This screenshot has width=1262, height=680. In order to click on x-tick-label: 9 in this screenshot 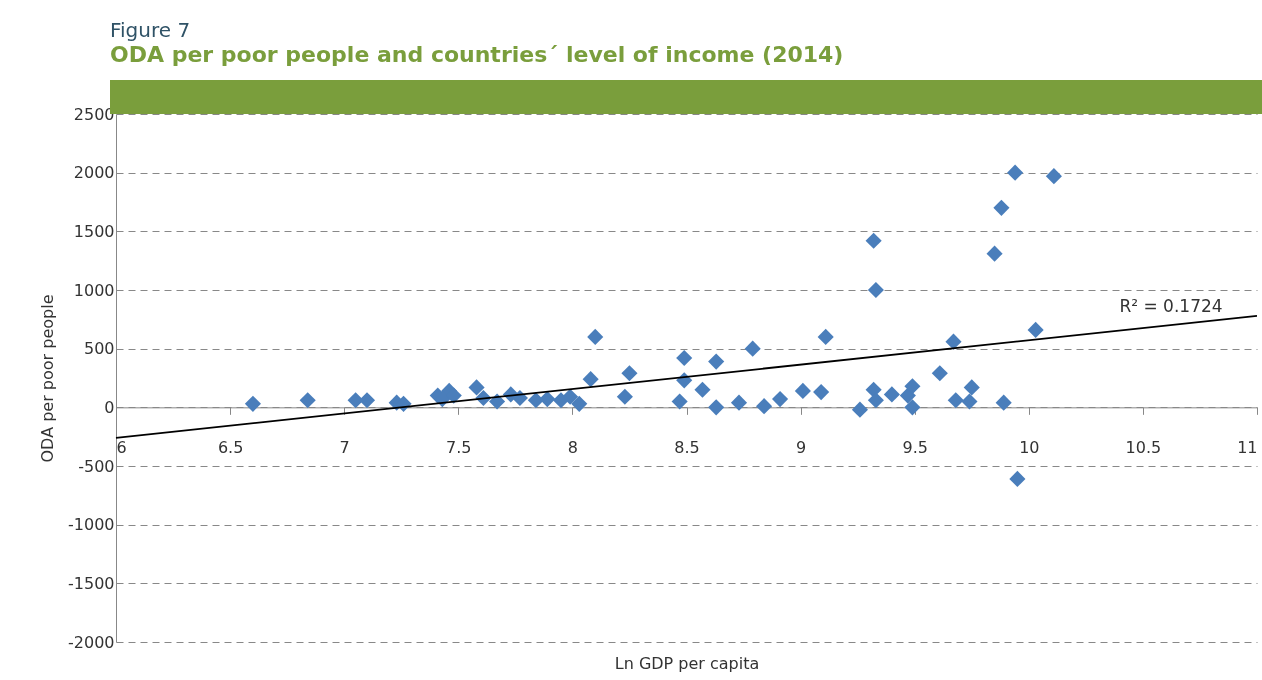, I will do `click(801, 447)`.